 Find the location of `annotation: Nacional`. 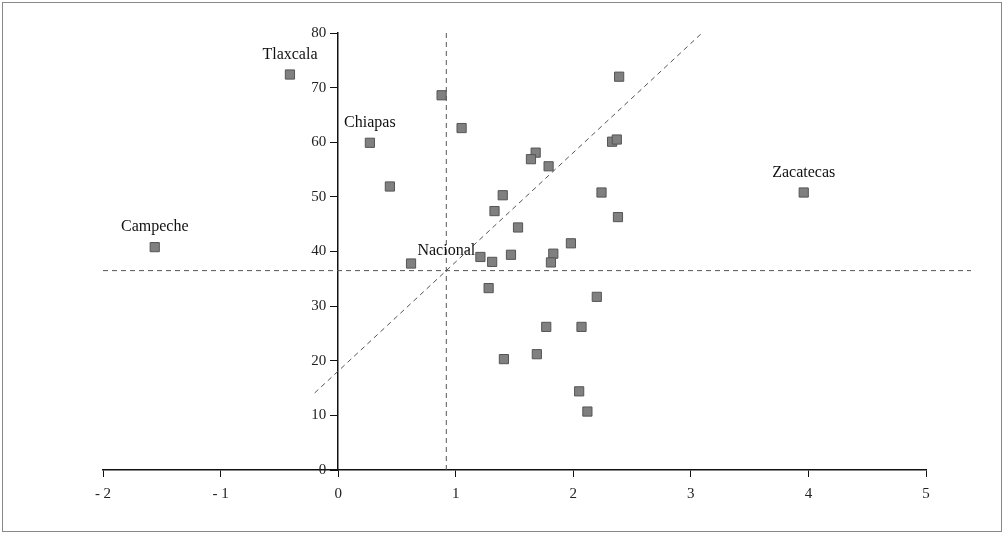

annotation: Nacional is located at coordinates (446, 249).